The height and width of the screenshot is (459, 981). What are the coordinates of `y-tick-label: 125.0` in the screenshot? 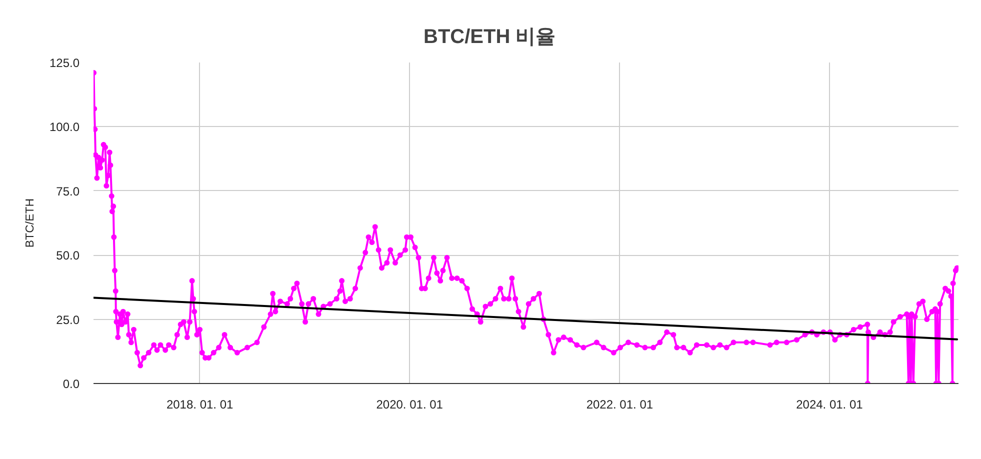 It's located at (64, 63).